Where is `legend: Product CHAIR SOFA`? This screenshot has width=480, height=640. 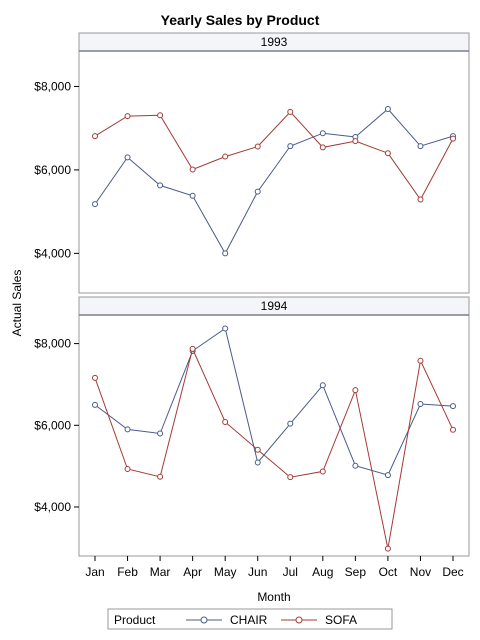 legend: Product CHAIR SOFA is located at coordinates (250, 619).